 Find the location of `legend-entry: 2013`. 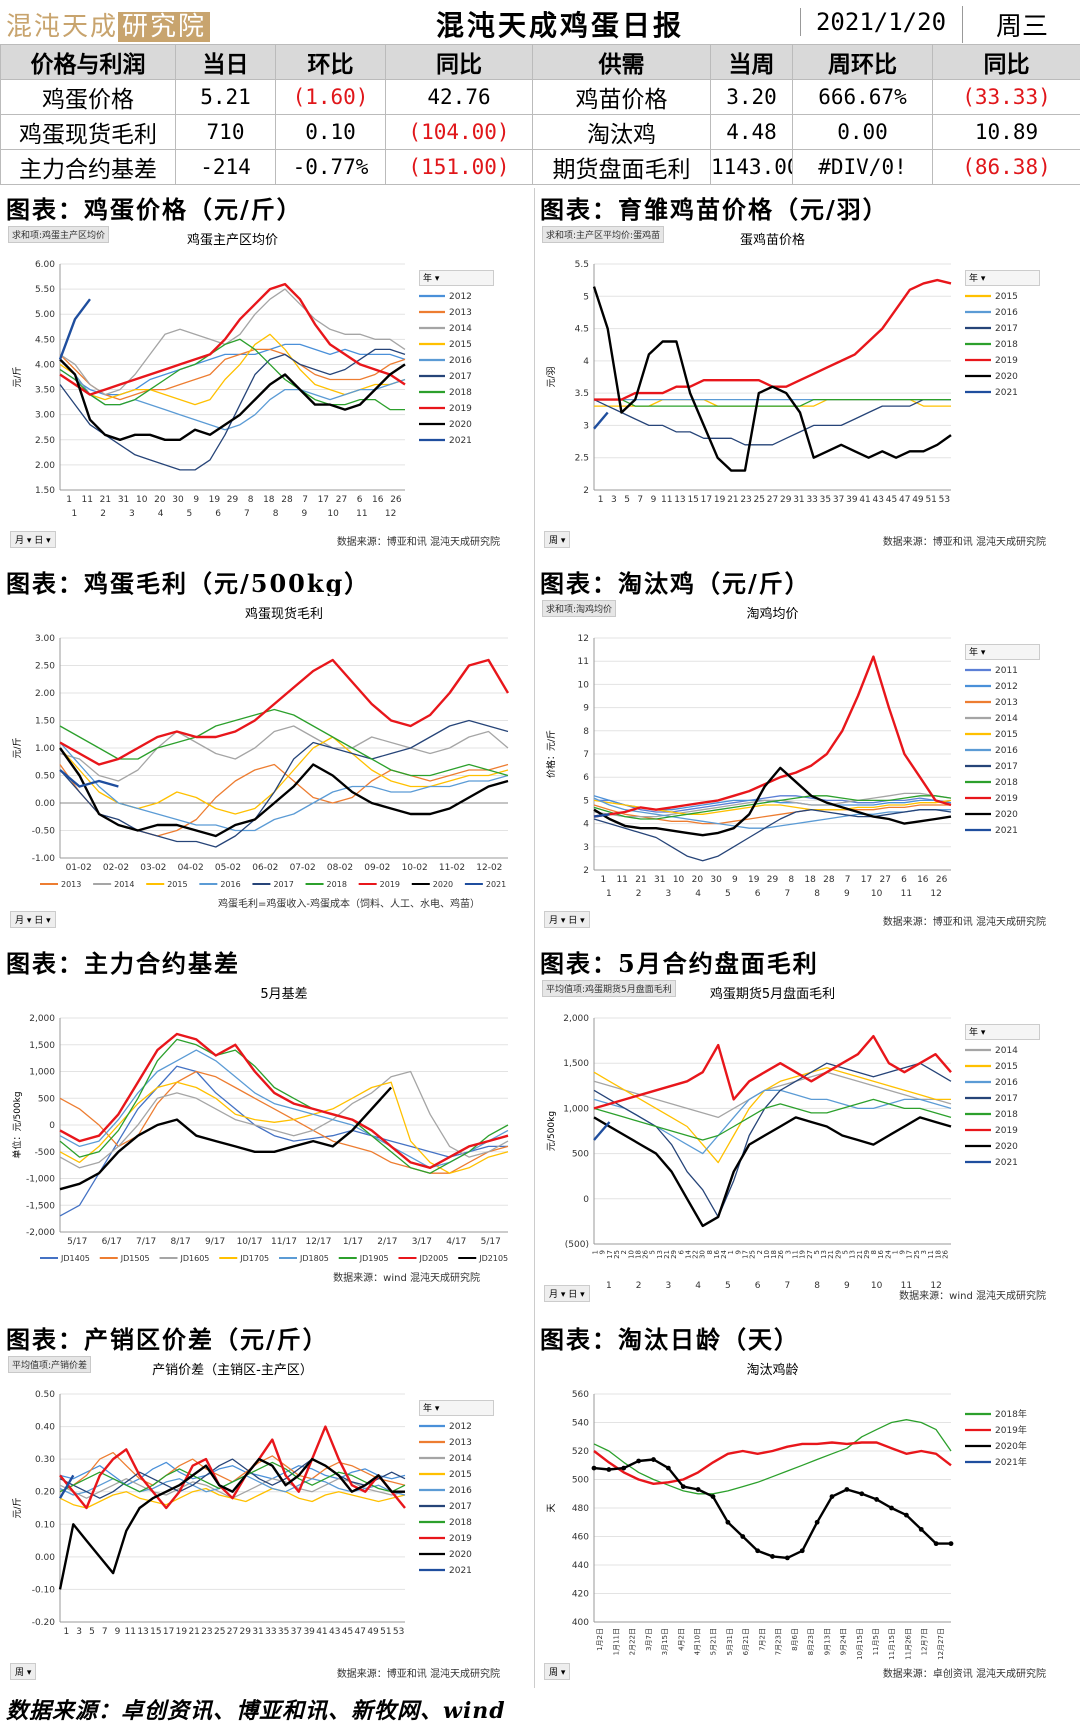

legend-entry: 2013 is located at coordinates (460, 313).